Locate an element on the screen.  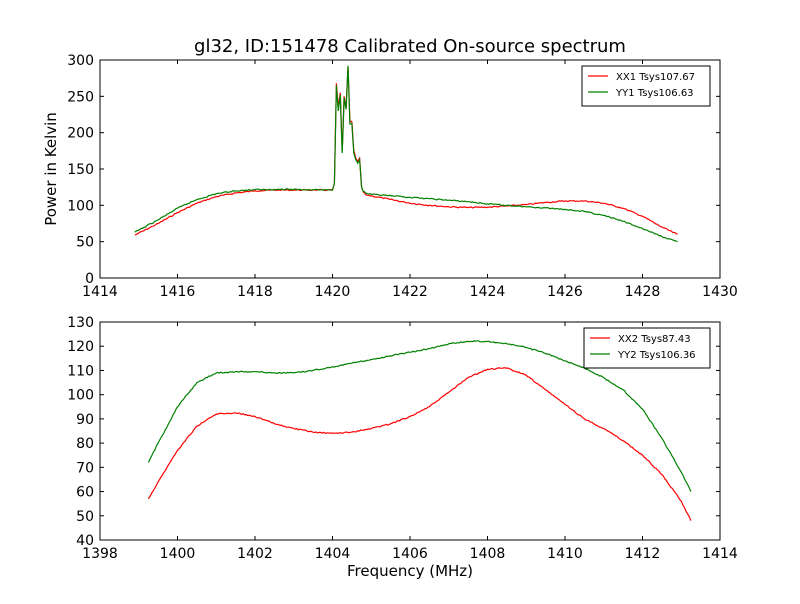
x-tick-label: 1420 is located at coordinates (333, 292).